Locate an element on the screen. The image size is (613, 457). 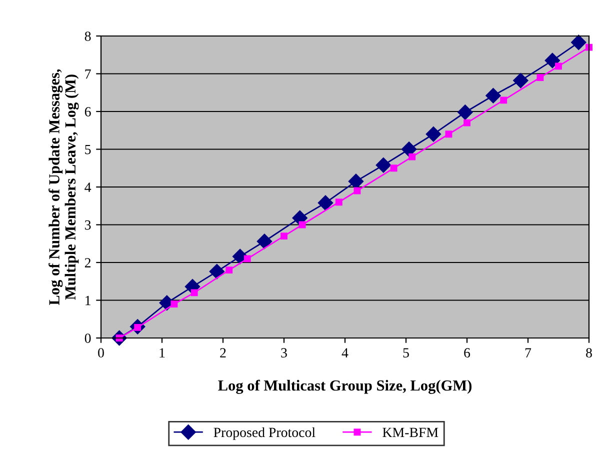
legend-label: KM-BFM is located at coordinates (410, 433).